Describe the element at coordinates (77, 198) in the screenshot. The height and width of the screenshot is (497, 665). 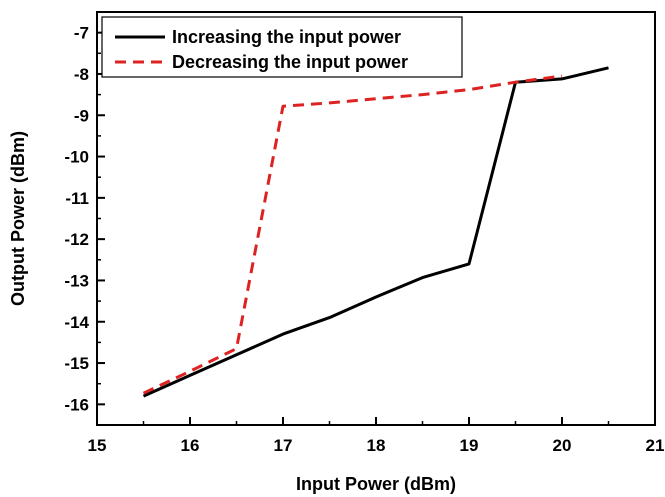
I see `y-tick-label: -11` at that location.